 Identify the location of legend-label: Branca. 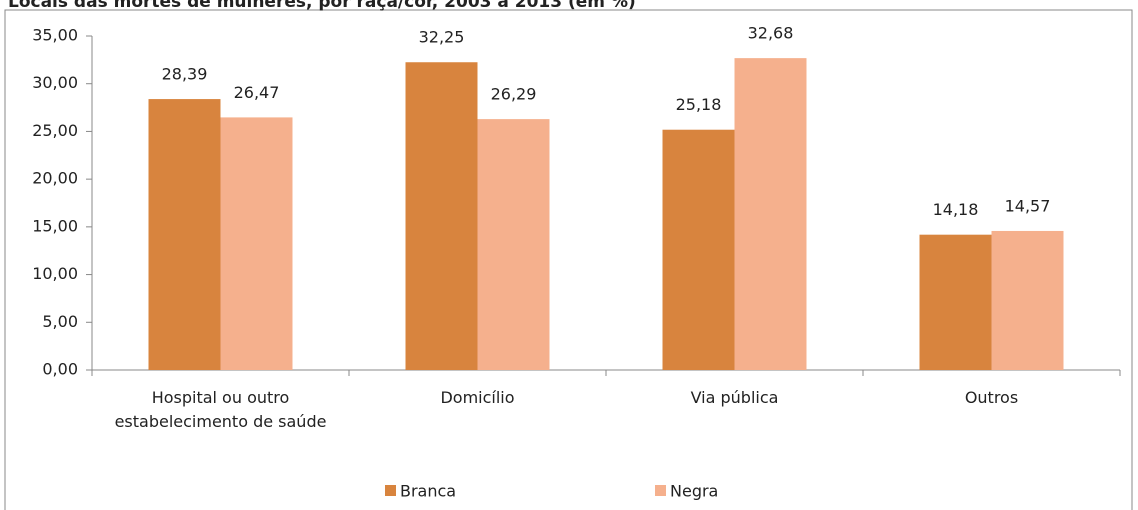
(428, 491).